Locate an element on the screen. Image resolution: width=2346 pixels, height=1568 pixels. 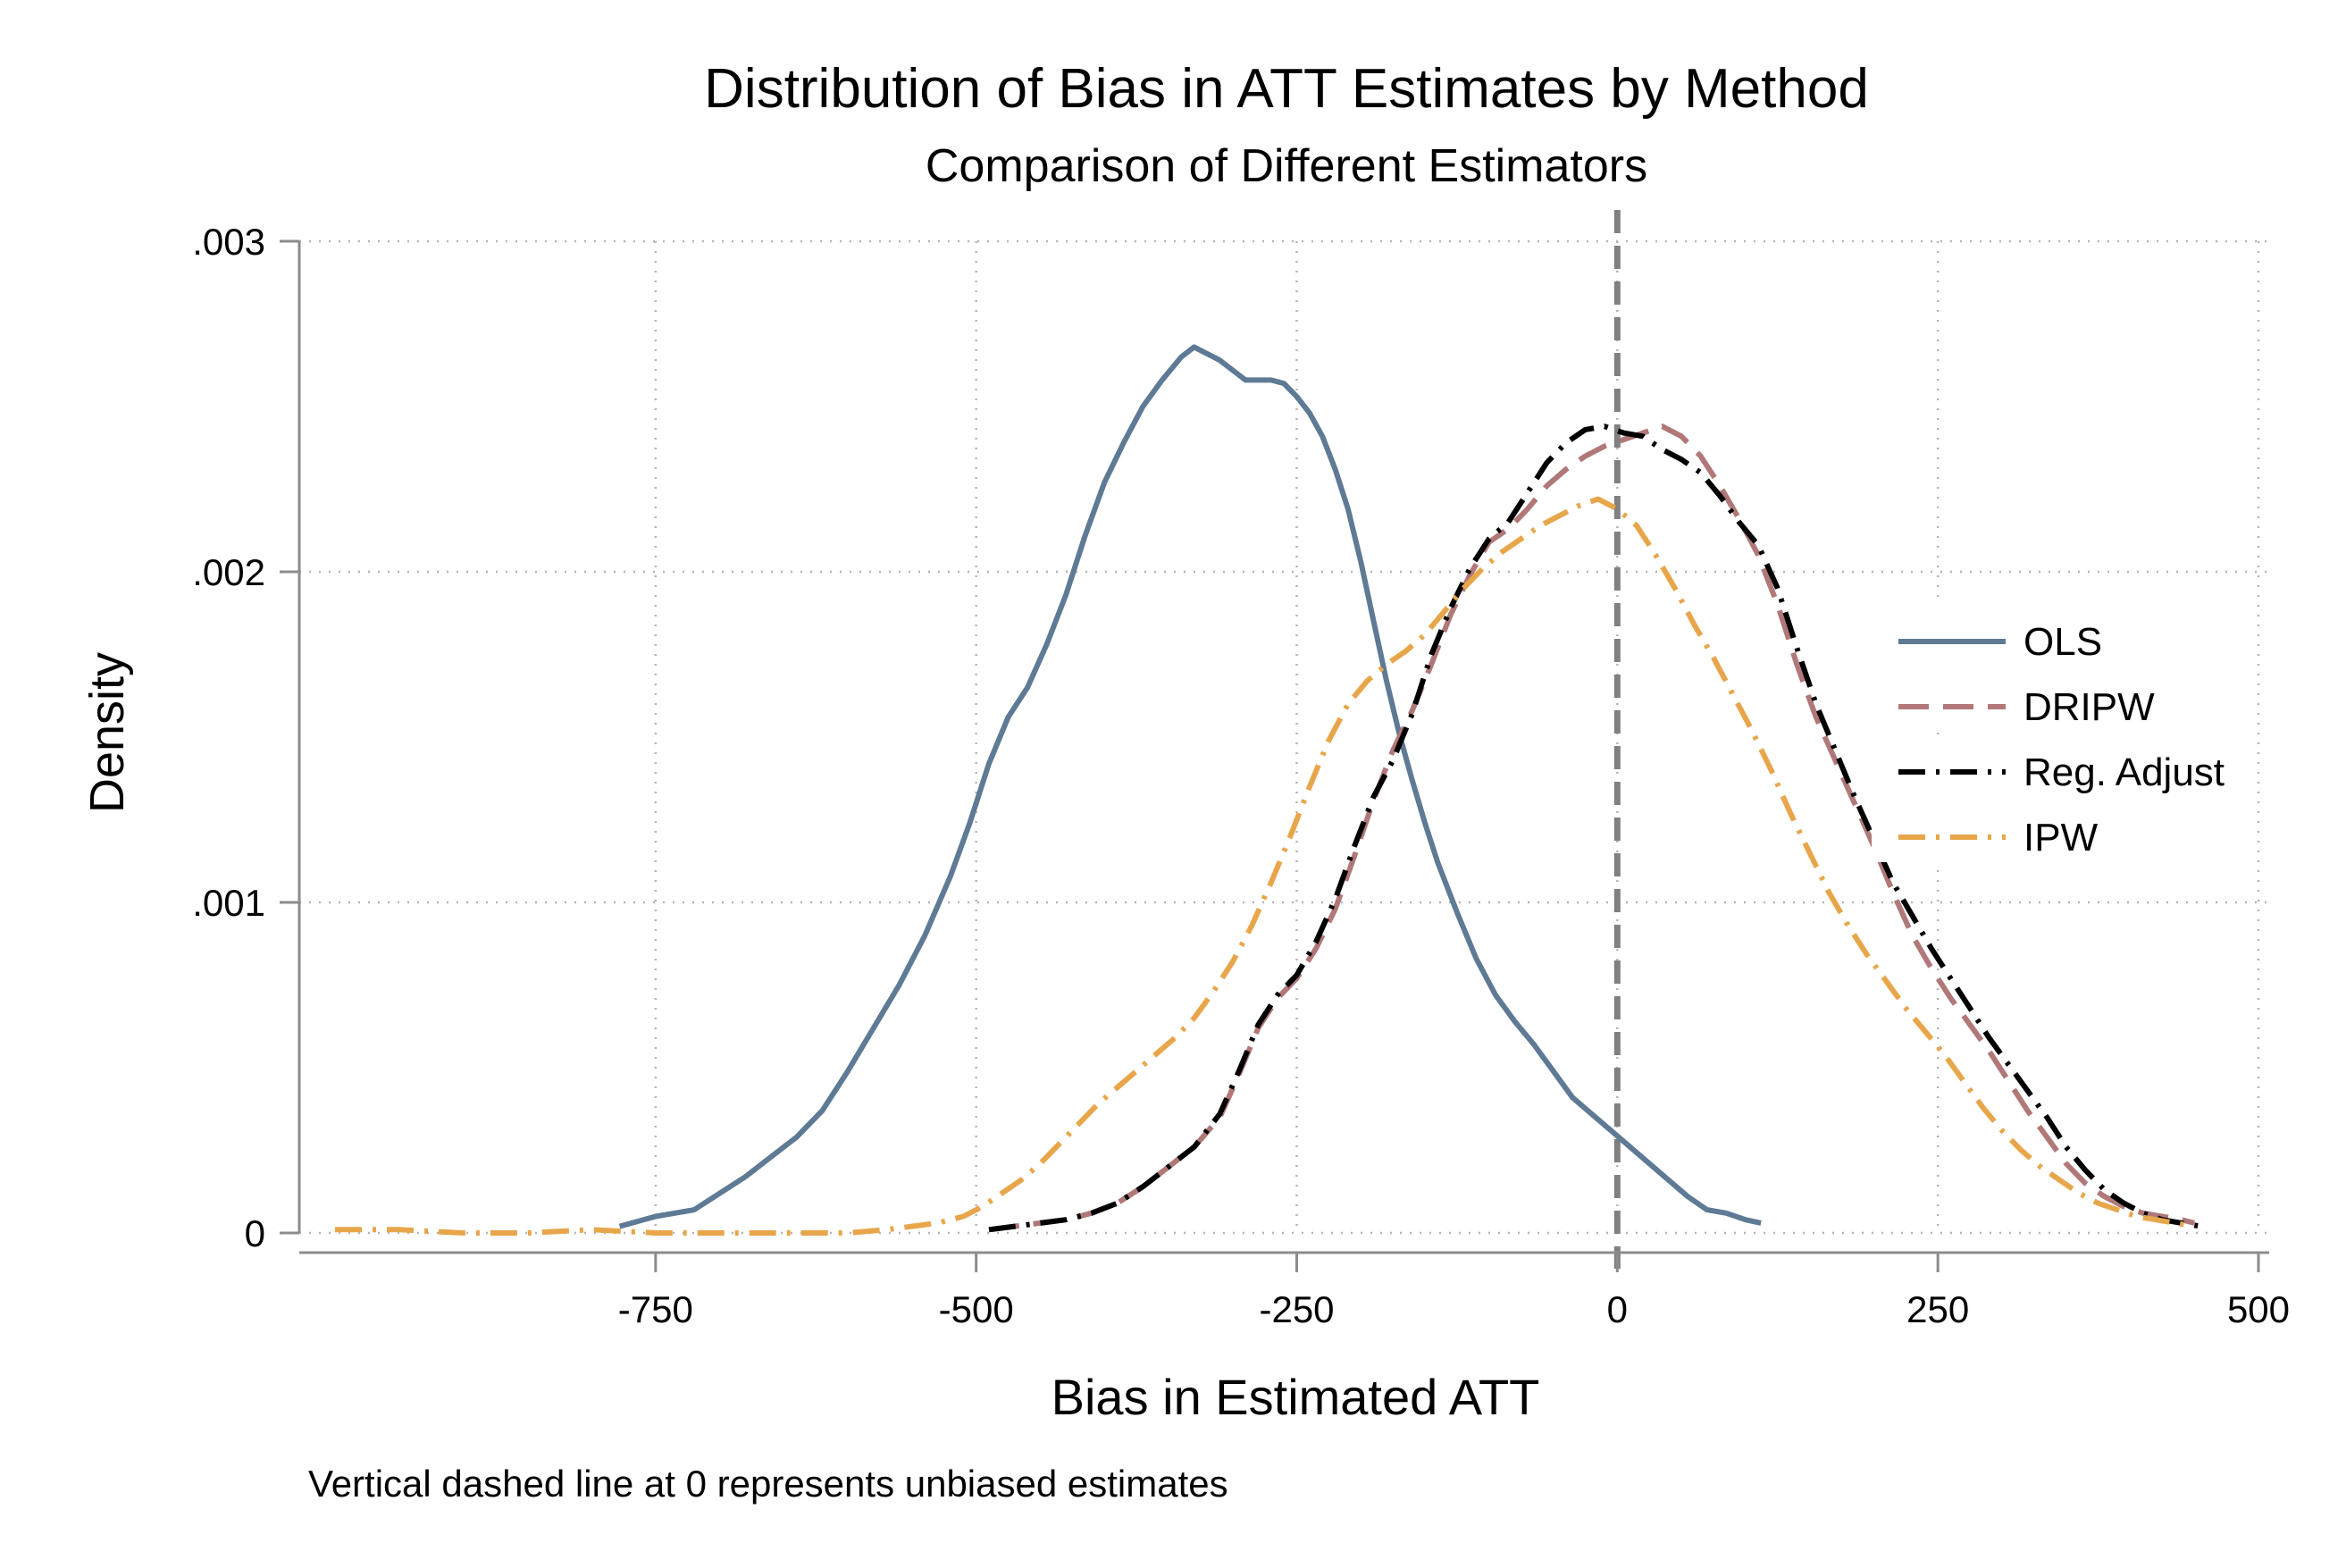
legend-label-ols: OLS is located at coordinates (2062, 642).